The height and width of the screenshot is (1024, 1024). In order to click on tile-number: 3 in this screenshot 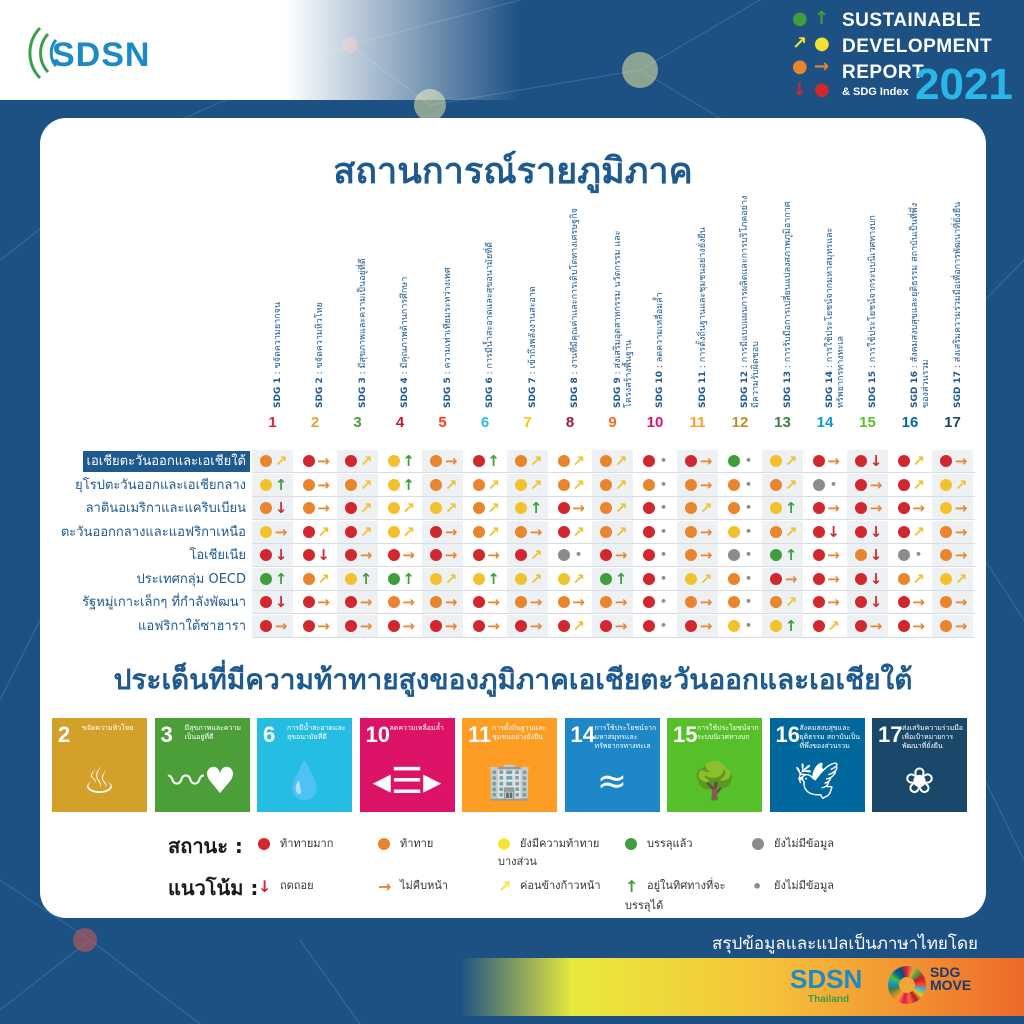, I will do `click(166, 734)`.